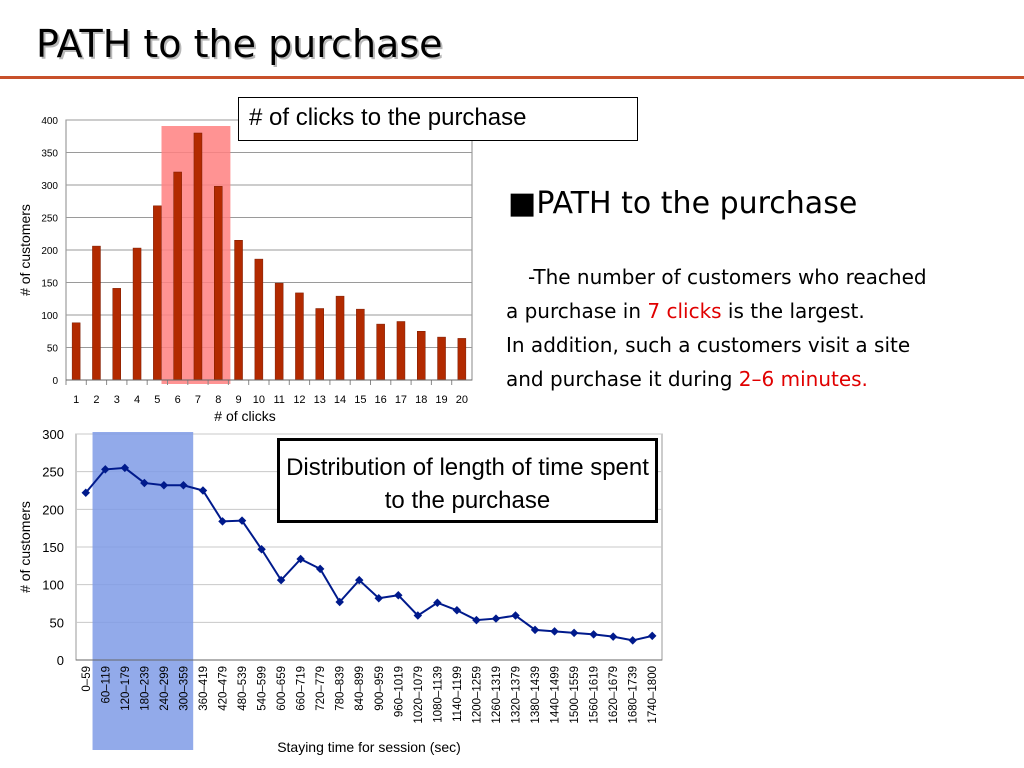 Image resolution: width=1024 pixels, height=768 pixels. What do you see at coordinates (55, 381) in the screenshot?
I see `bar-y-tick-label: 0` at bounding box center [55, 381].